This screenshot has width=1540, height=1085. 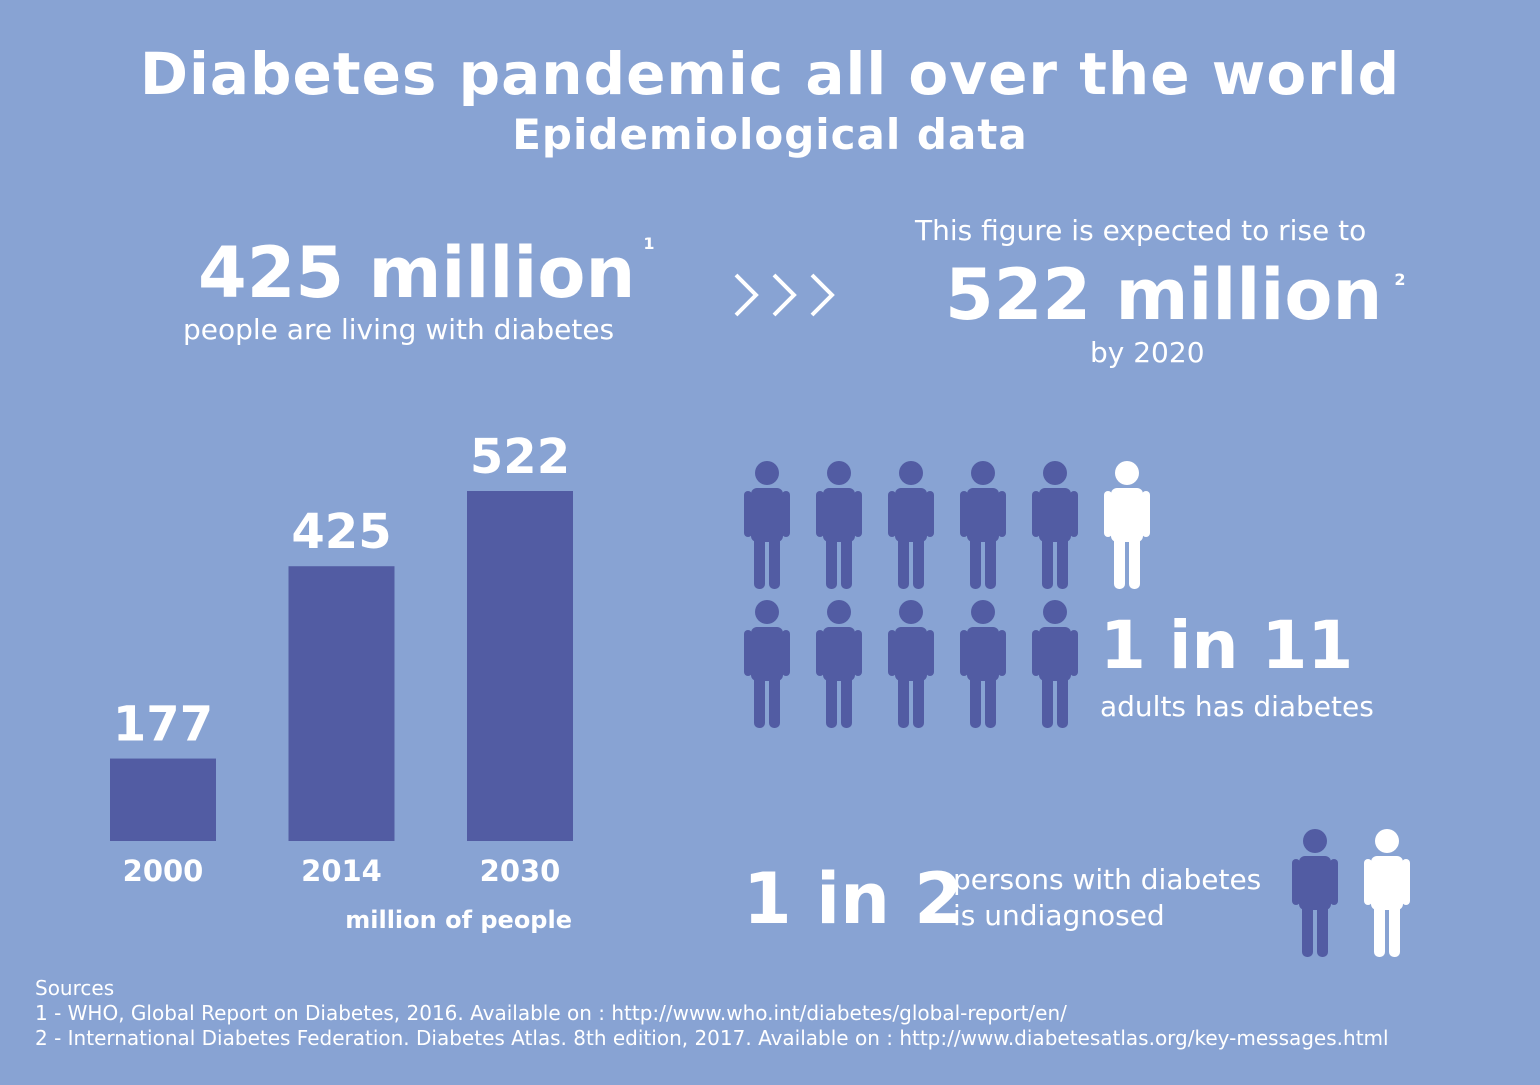 I want to click on undiagnosed-ratio-value: 1 in 2, so click(x=853, y=899).